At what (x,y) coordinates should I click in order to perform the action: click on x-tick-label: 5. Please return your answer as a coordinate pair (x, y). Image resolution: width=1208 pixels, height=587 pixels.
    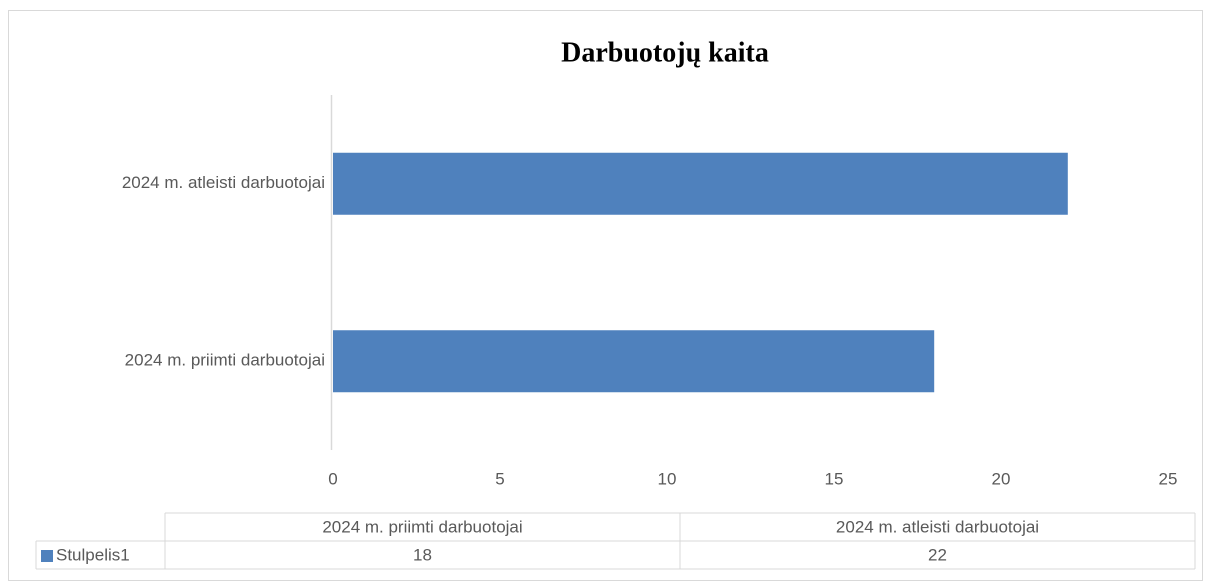
    Looking at the image, I should click on (499, 478).